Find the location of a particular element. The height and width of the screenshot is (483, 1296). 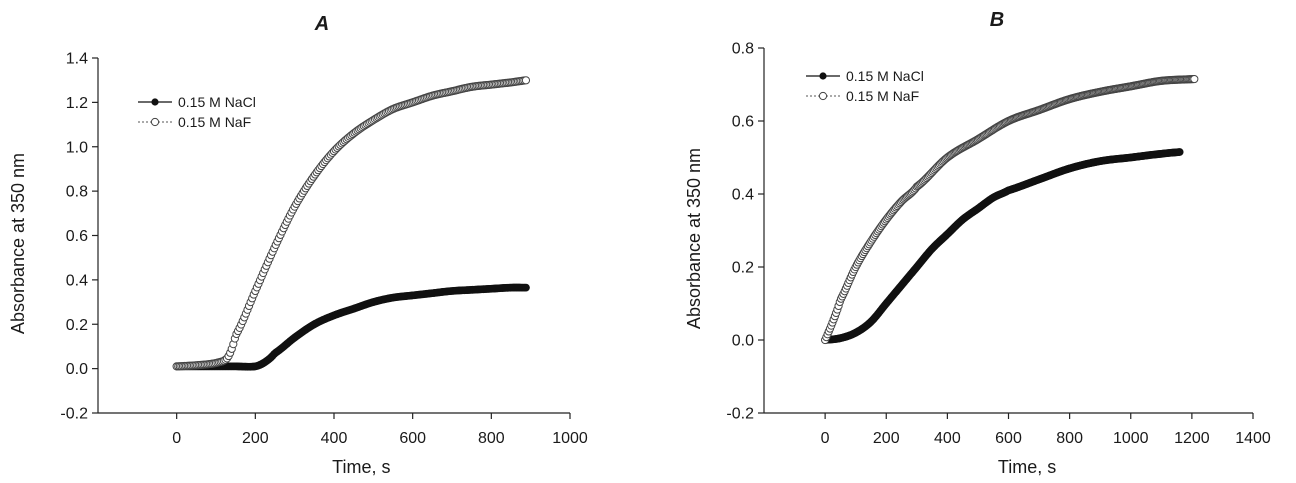

x-tick-label: 1400 is located at coordinates (1253, 438).